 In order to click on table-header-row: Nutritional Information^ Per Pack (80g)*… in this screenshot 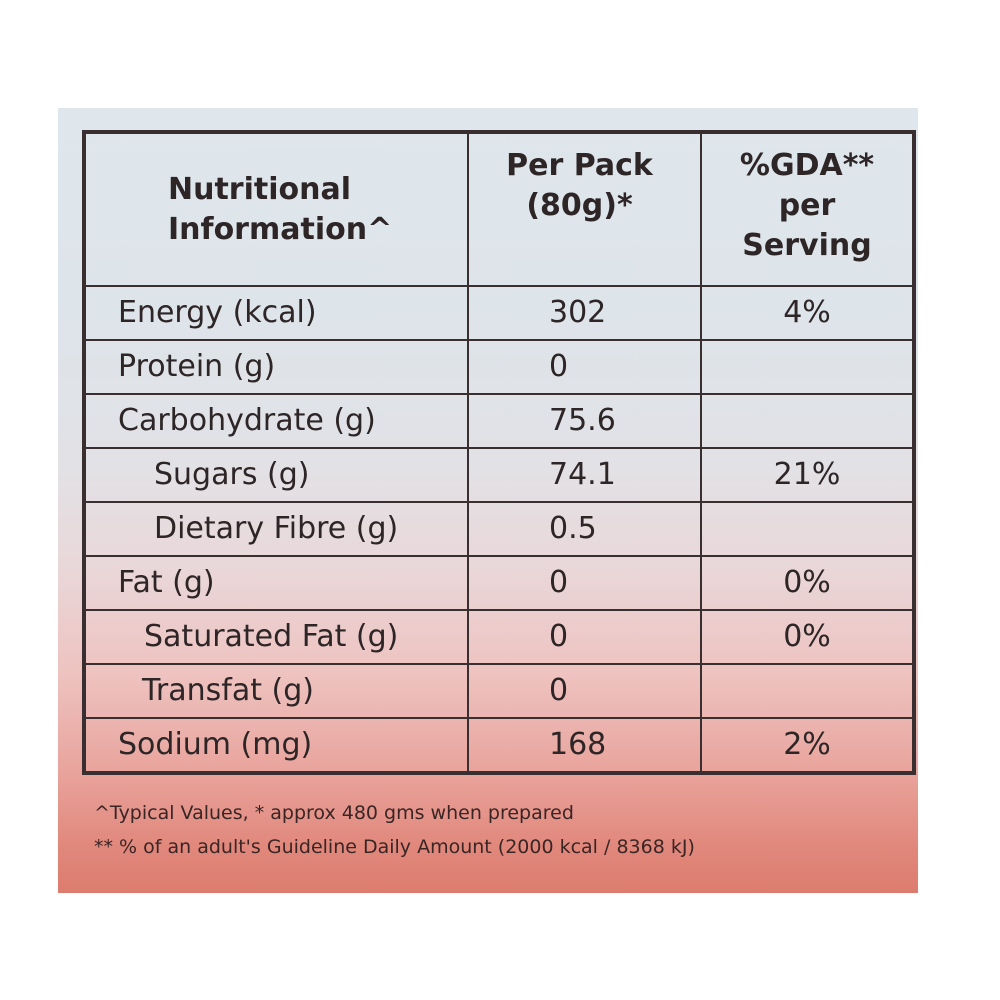, I will do `click(499, 209)`.